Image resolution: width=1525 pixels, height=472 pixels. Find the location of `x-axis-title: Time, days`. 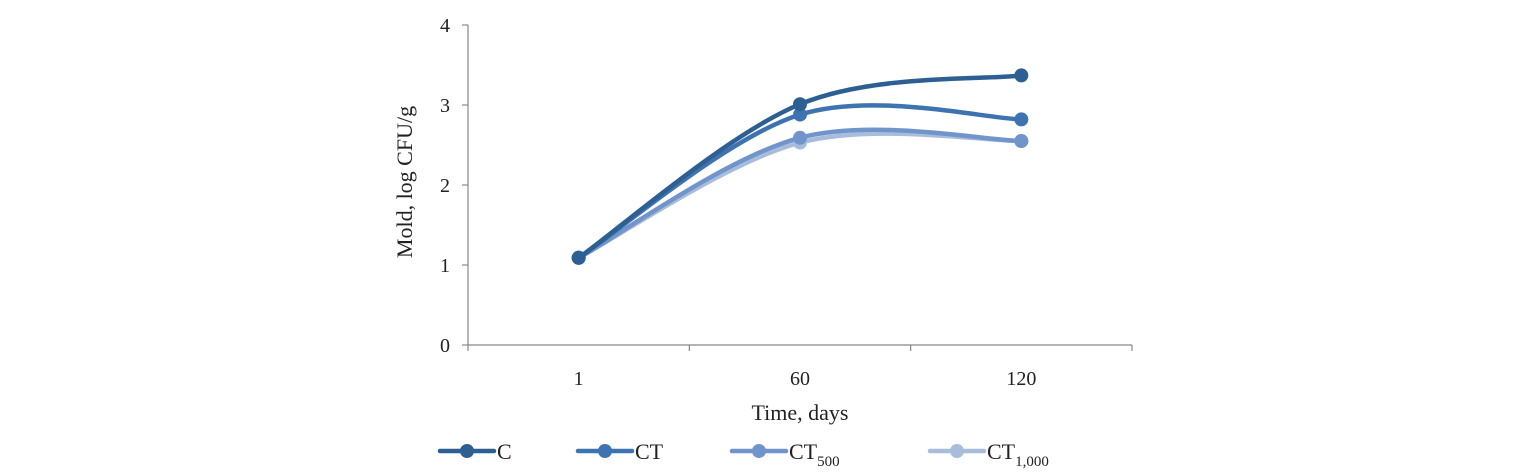

x-axis-title: Time, days is located at coordinates (800, 412).